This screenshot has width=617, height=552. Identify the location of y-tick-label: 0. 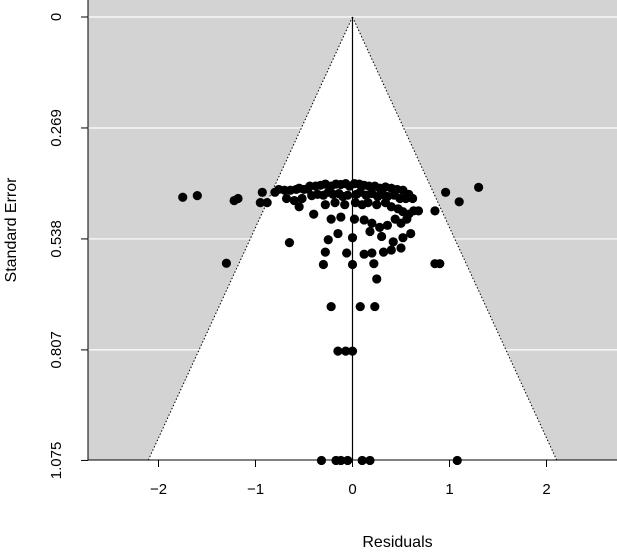
(56, 17).